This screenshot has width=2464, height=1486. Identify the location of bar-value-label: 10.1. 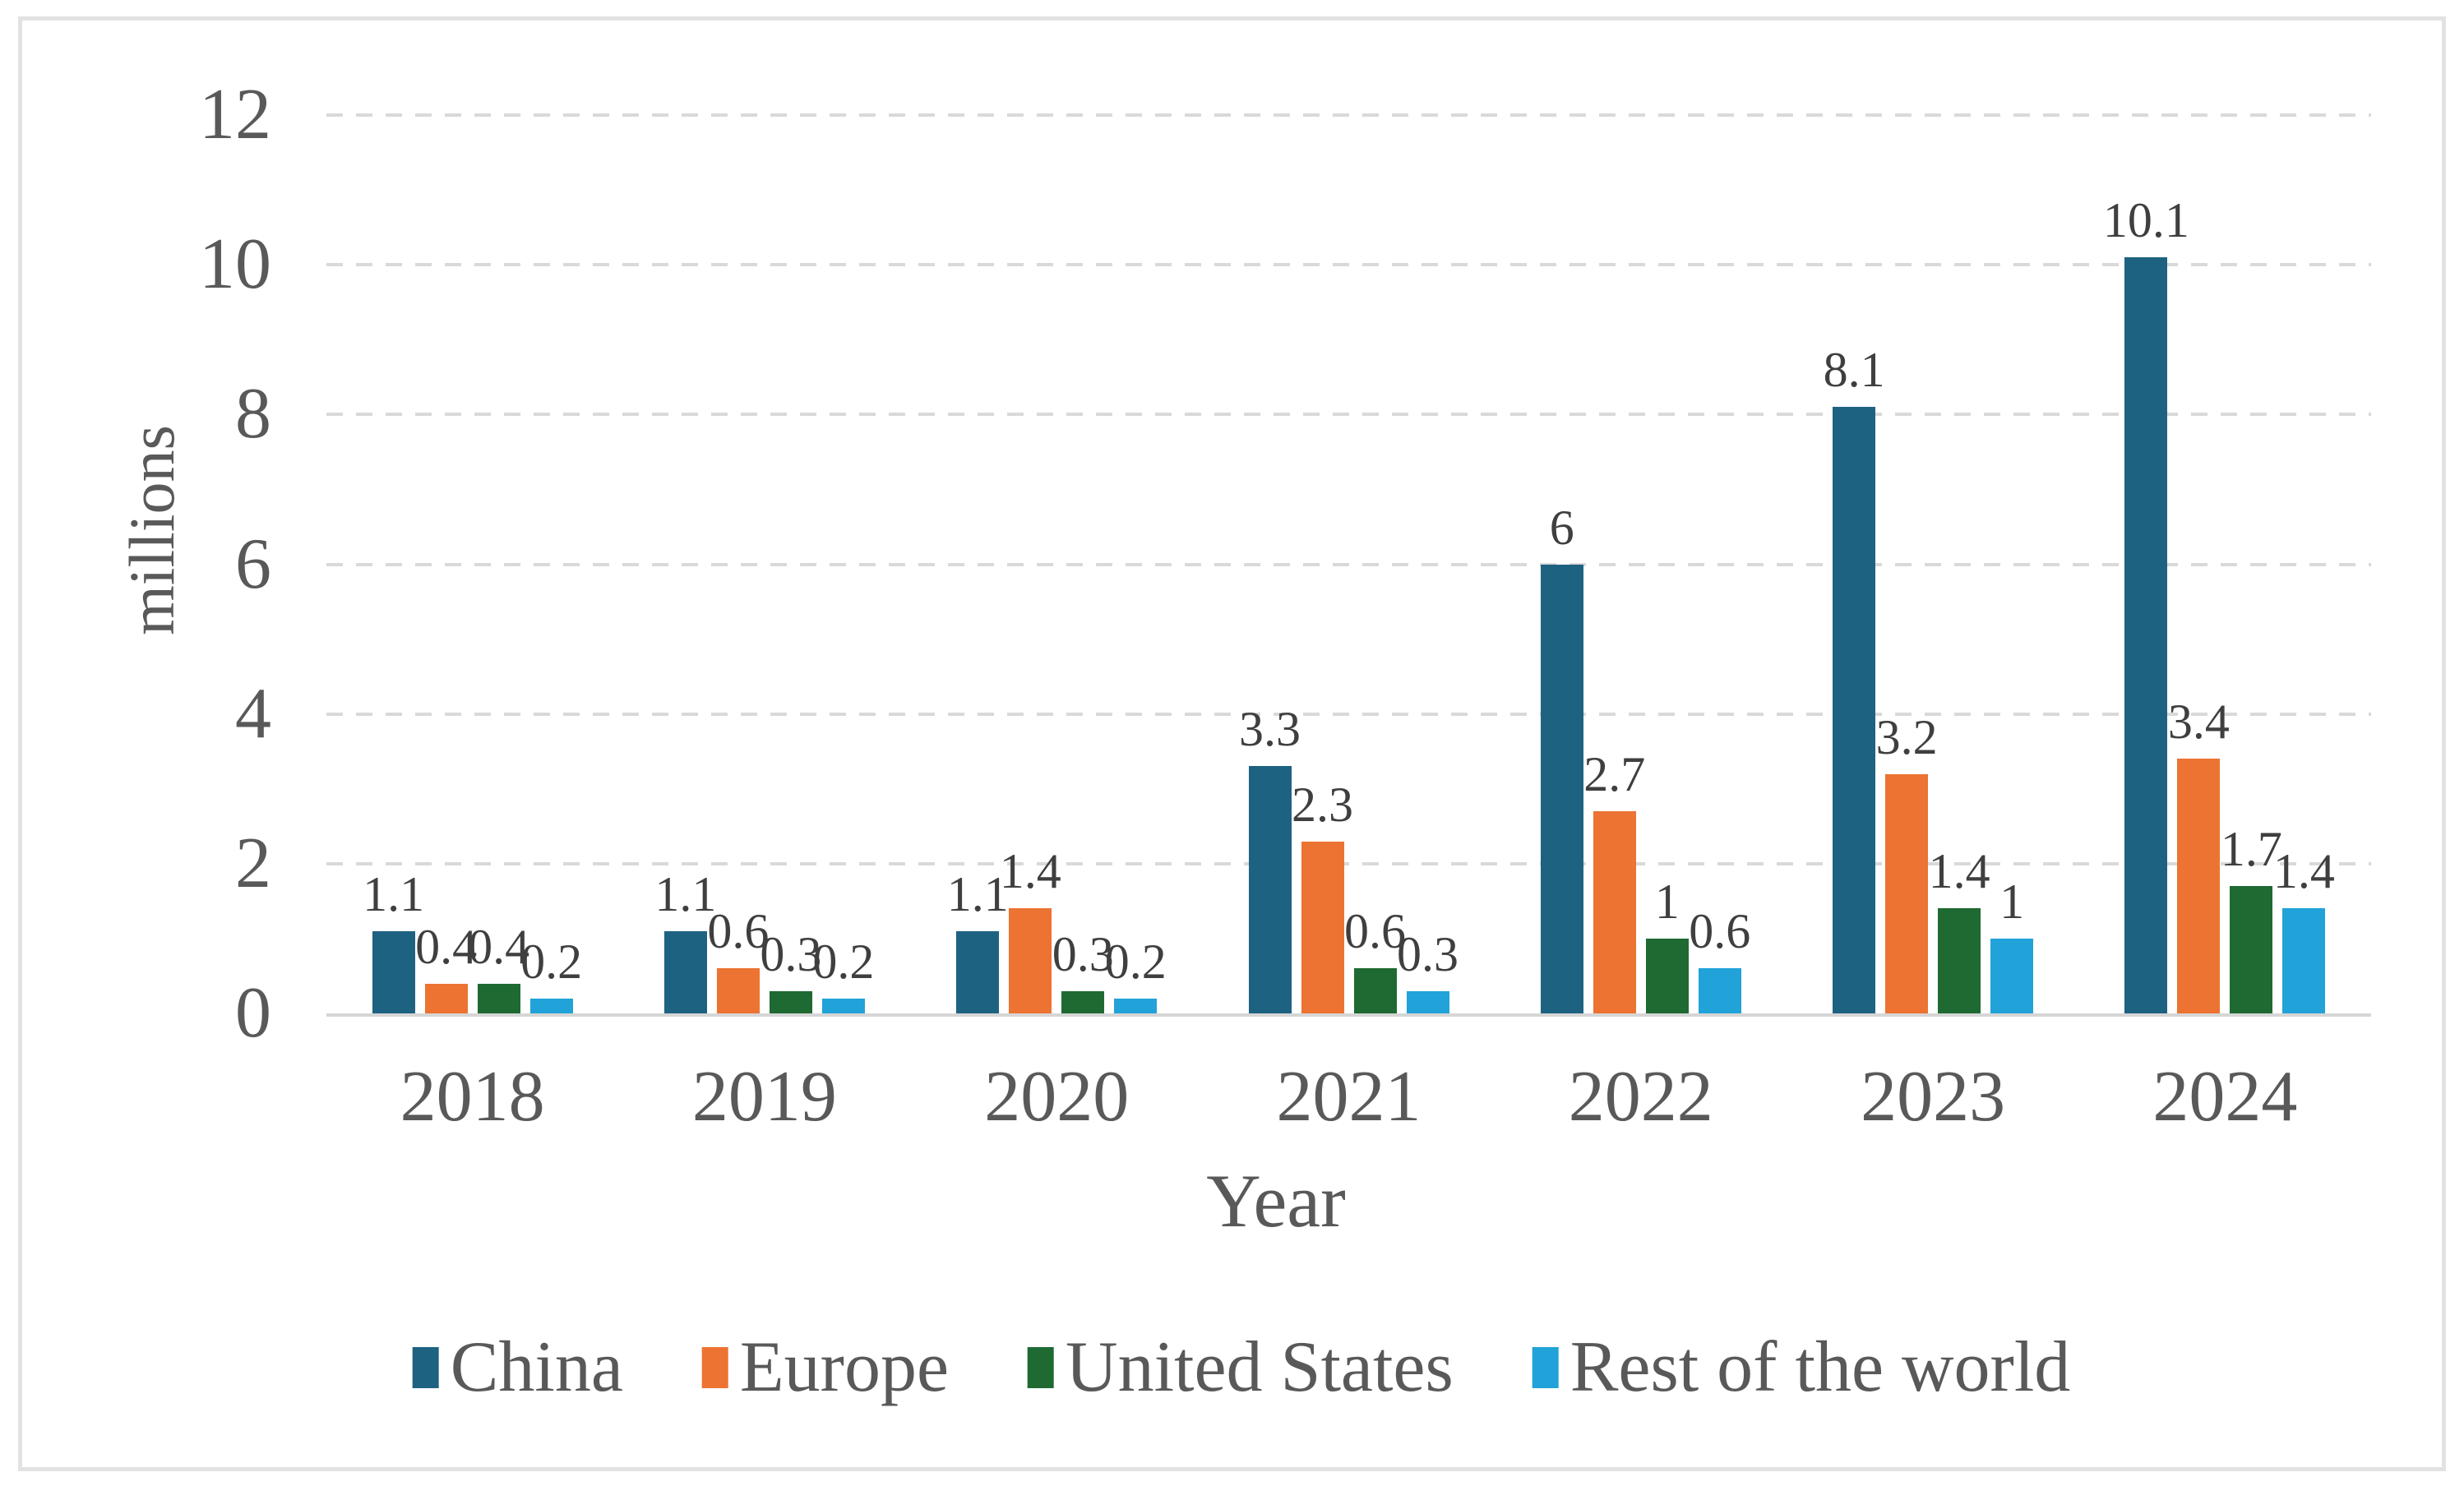
(2146, 221).